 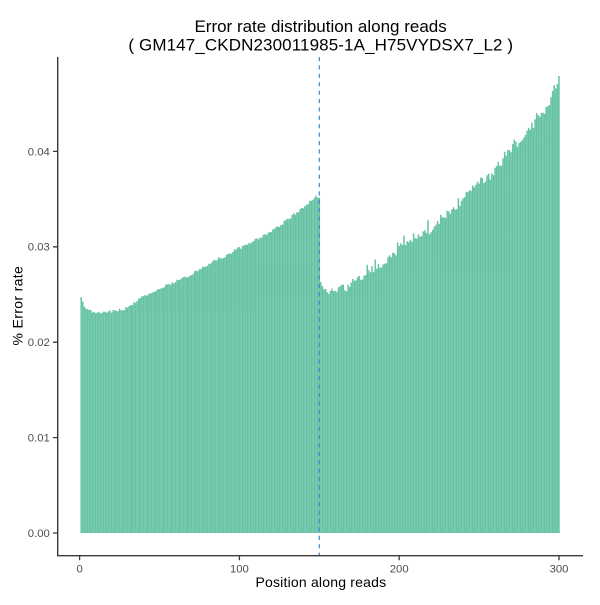 I want to click on svg-text: Position along reads, so click(x=320, y=582).